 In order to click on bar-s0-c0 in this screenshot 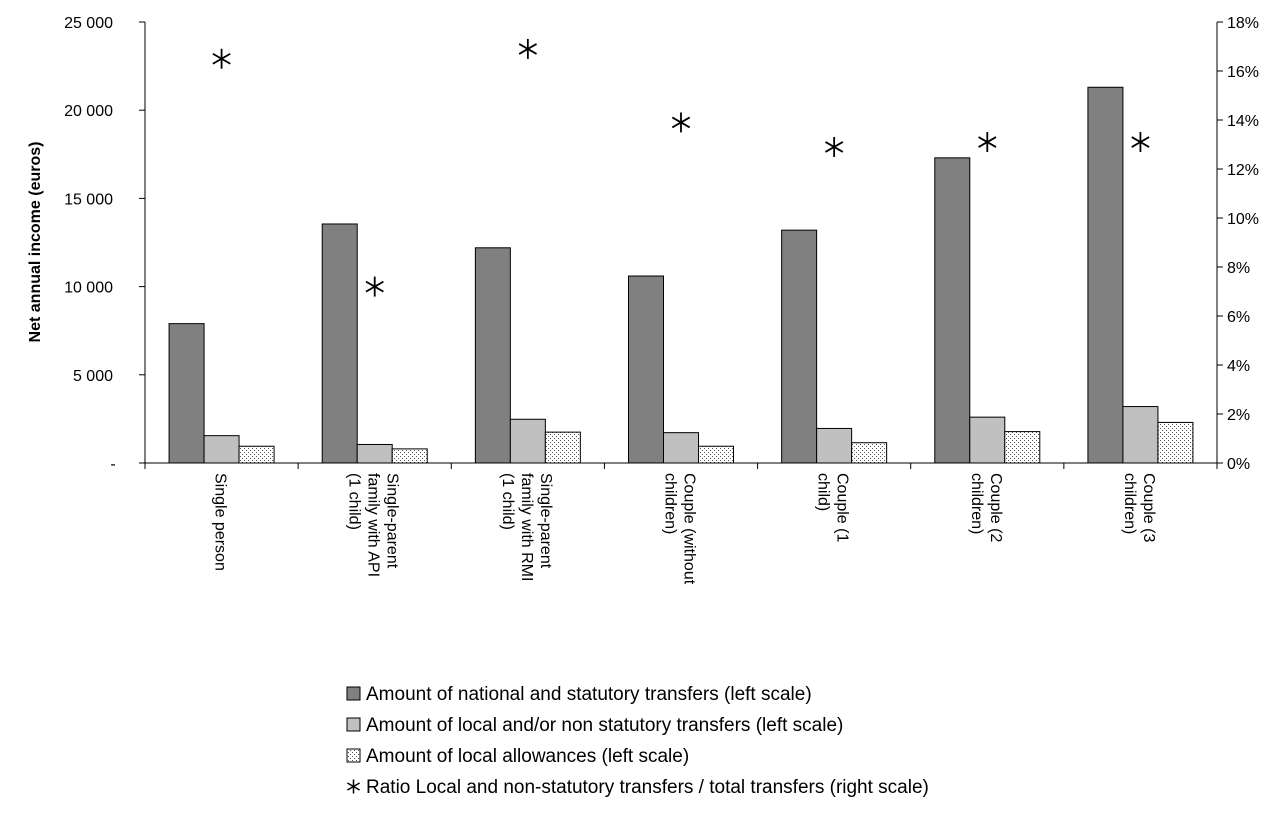, I will do `click(186, 393)`.